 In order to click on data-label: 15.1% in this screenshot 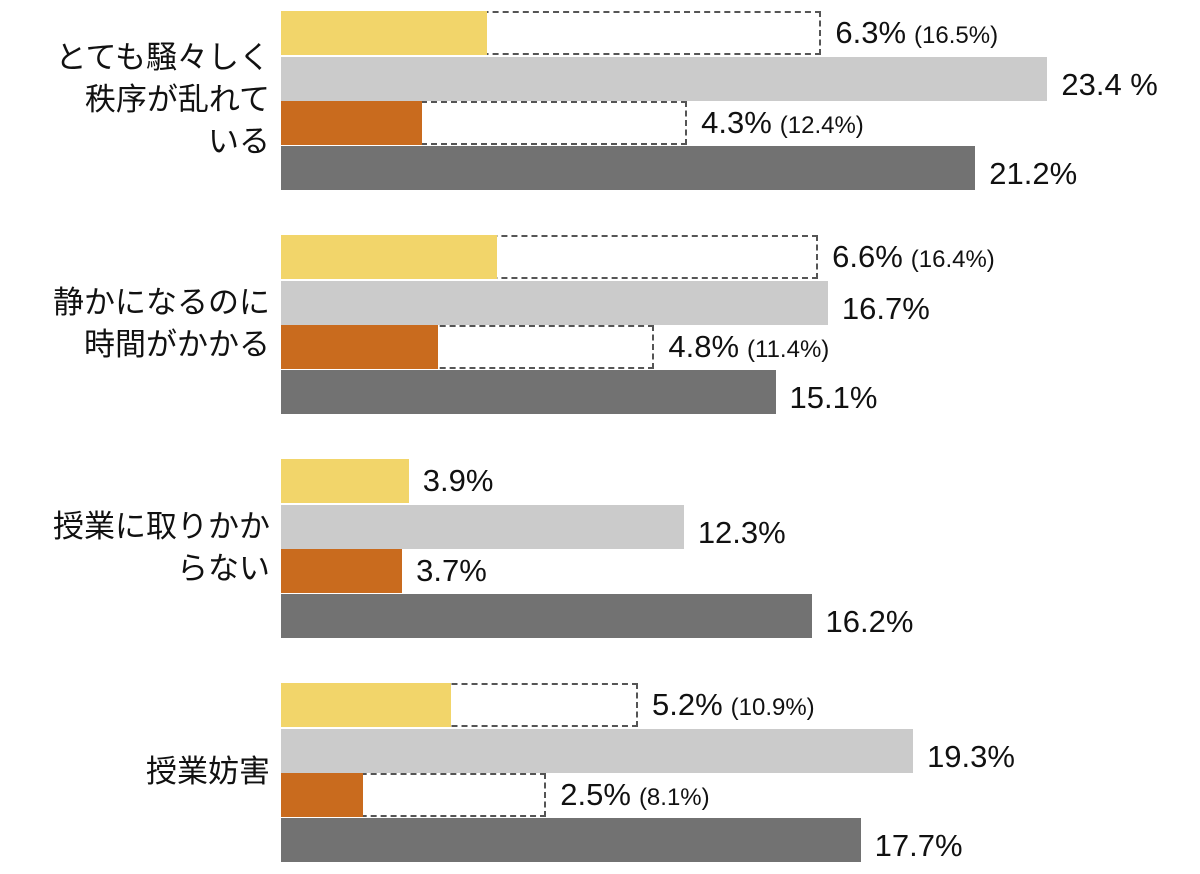, I will do `click(834, 397)`.